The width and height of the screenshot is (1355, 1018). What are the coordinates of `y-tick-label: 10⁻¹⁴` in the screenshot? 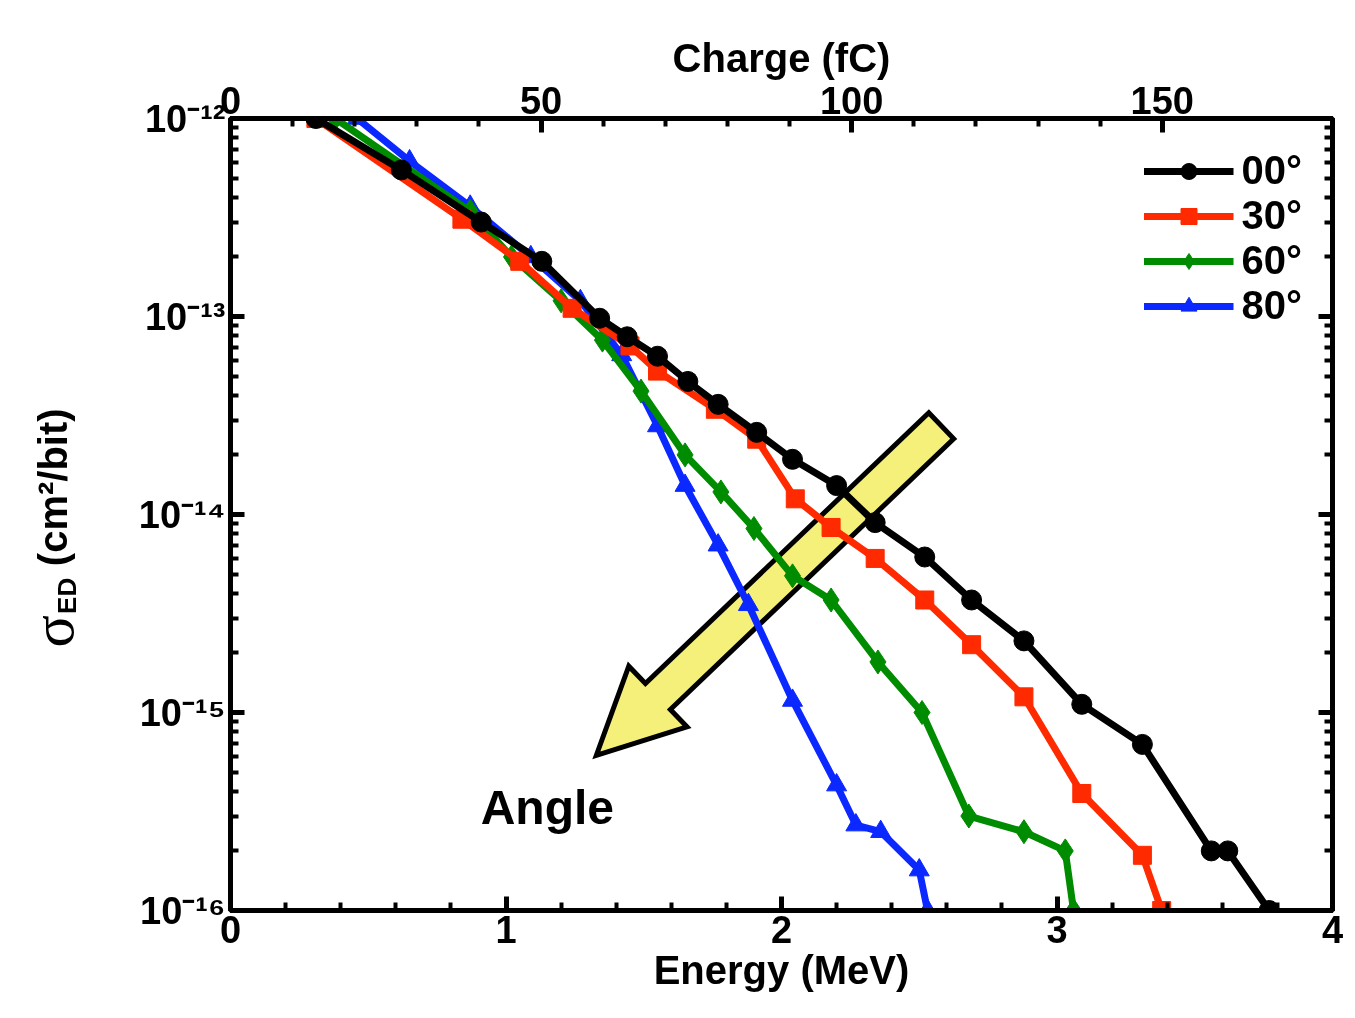 It's located at (182, 514).